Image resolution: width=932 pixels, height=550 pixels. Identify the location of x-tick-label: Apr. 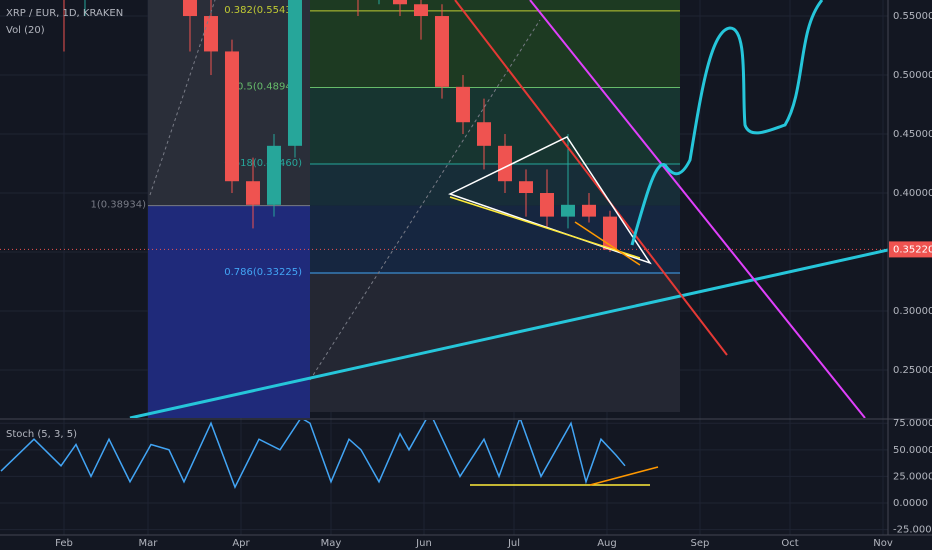
(241, 543).